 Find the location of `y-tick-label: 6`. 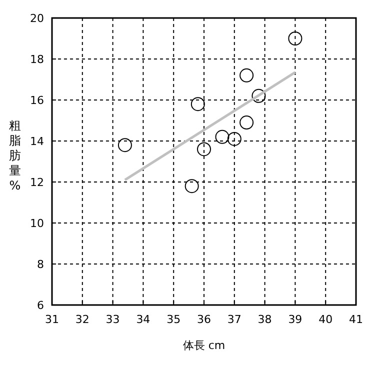

y-tick-label: 6 is located at coordinates (40, 305).